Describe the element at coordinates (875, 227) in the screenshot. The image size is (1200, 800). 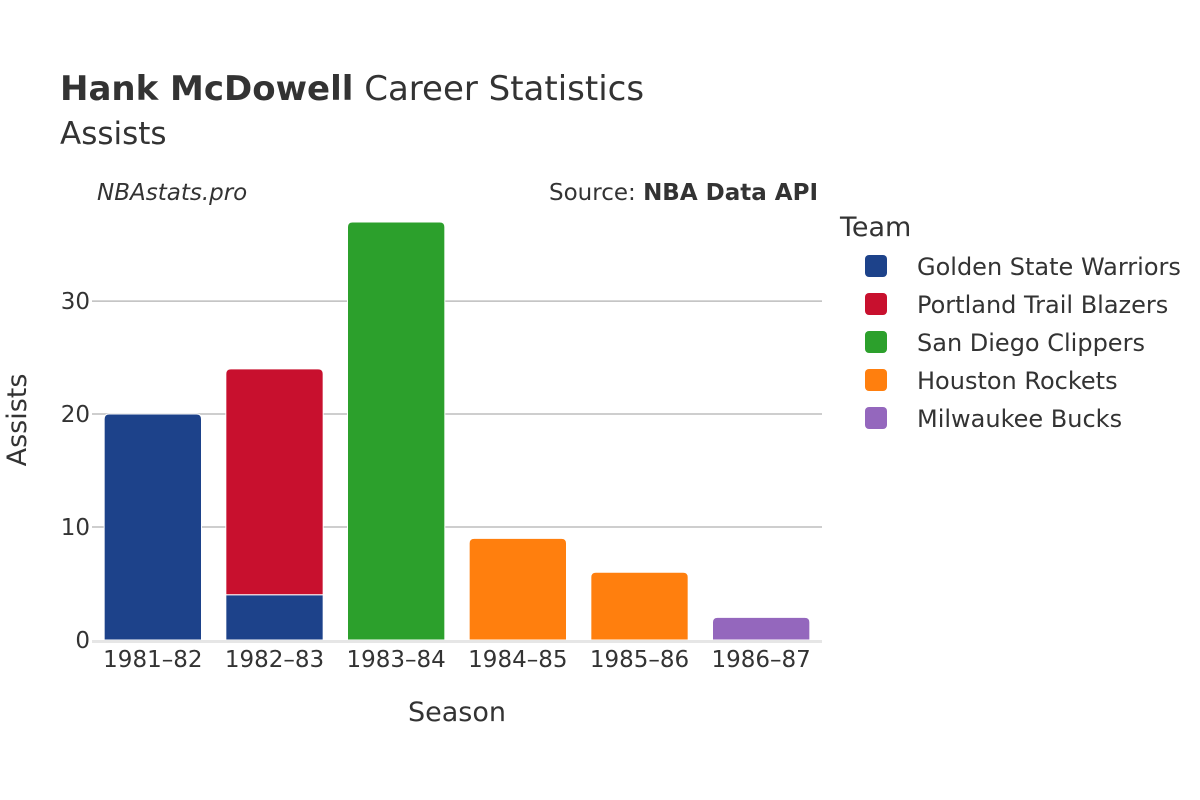
I see `legend-title: Team` at that location.